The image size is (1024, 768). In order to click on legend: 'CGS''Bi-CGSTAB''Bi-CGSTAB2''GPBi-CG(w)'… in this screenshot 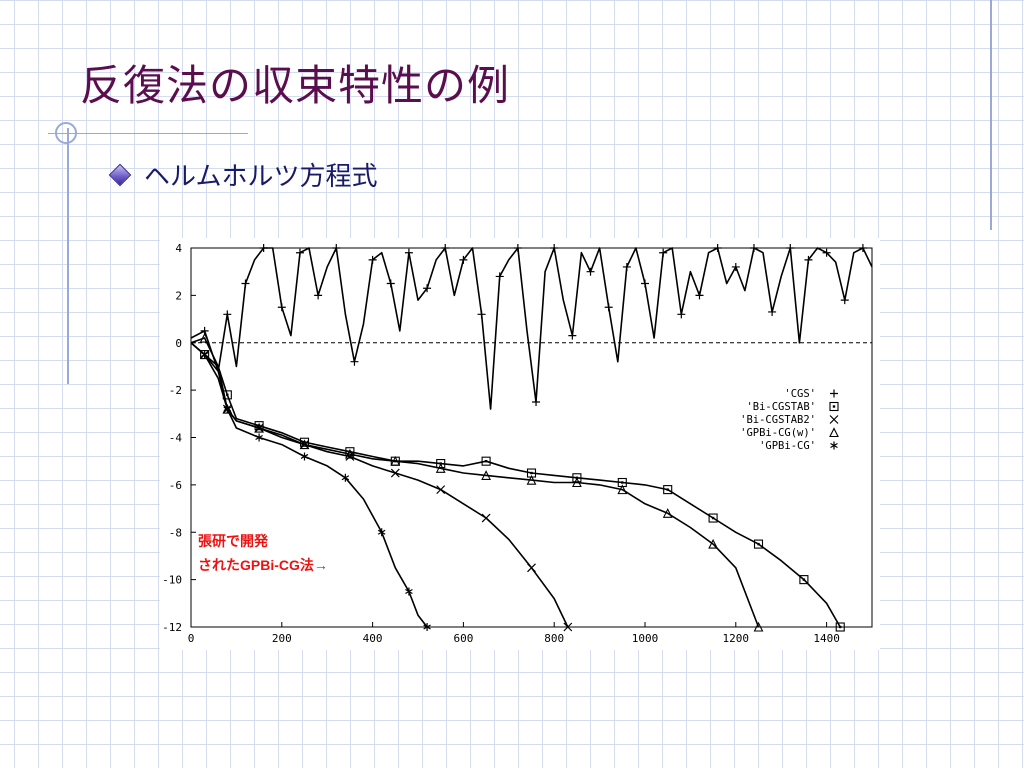, I will do `click(789, 420)`.